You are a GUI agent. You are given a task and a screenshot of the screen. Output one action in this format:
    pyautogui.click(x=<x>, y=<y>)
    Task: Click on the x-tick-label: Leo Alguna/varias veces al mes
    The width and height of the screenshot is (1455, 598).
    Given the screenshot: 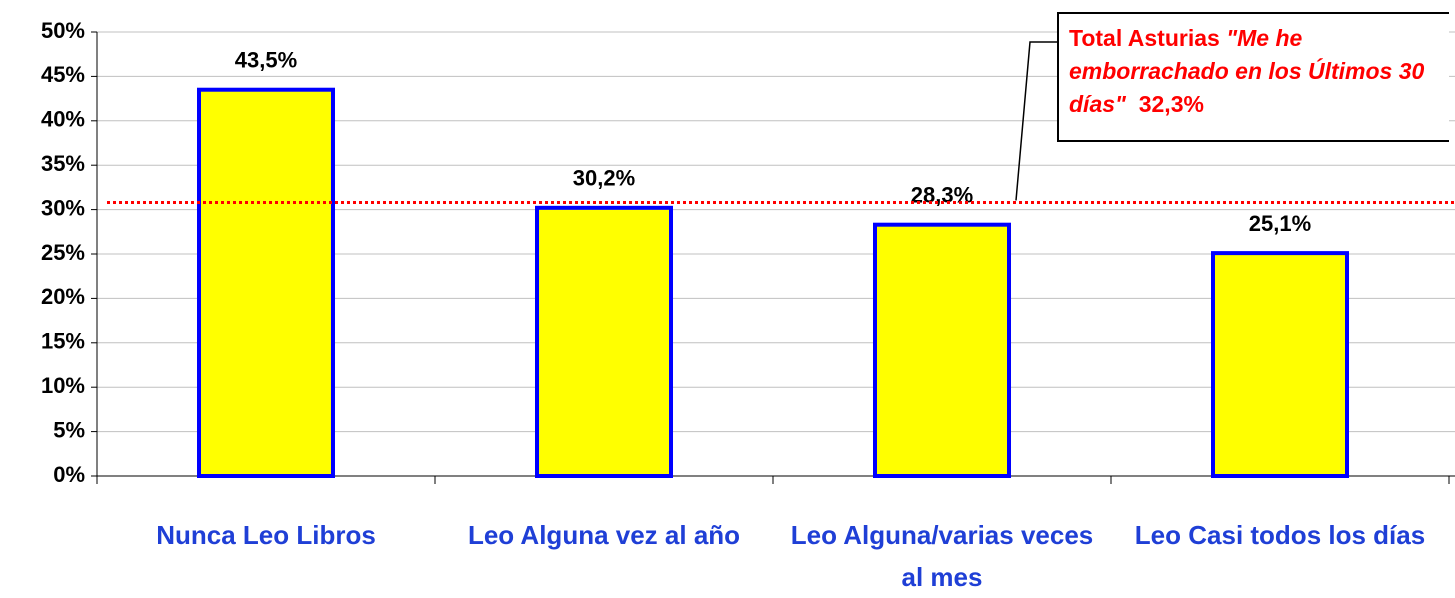 What is the action you would take?
    pyautogui.click(x=942, y=556)
    